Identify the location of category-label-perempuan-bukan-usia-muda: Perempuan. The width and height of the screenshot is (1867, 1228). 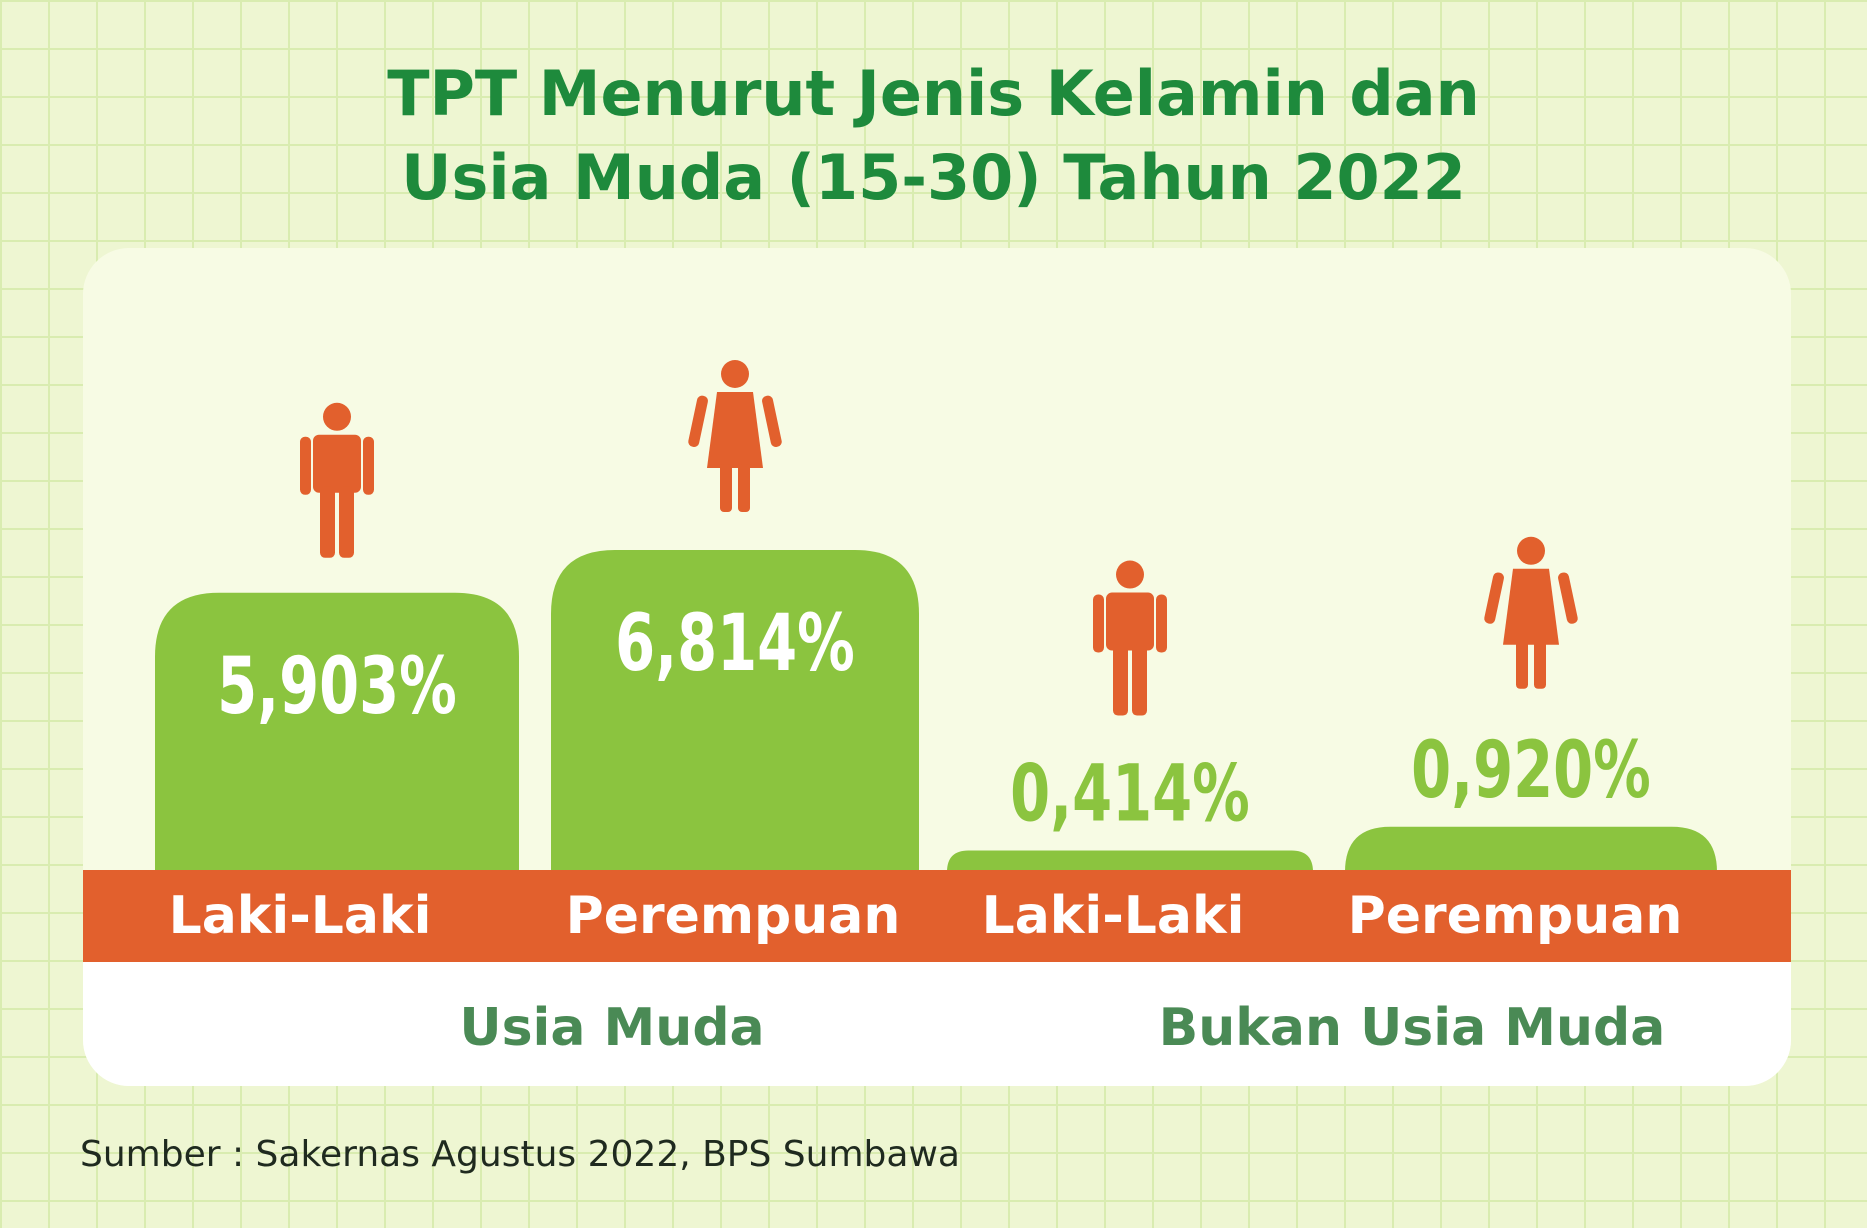
(1515, 916).